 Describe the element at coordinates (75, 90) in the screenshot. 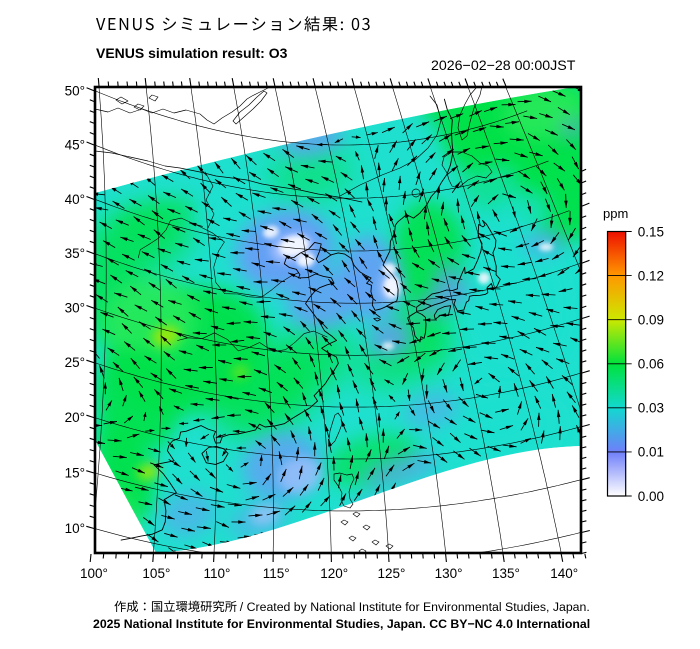

I see `svg-text: 50°` at that location.